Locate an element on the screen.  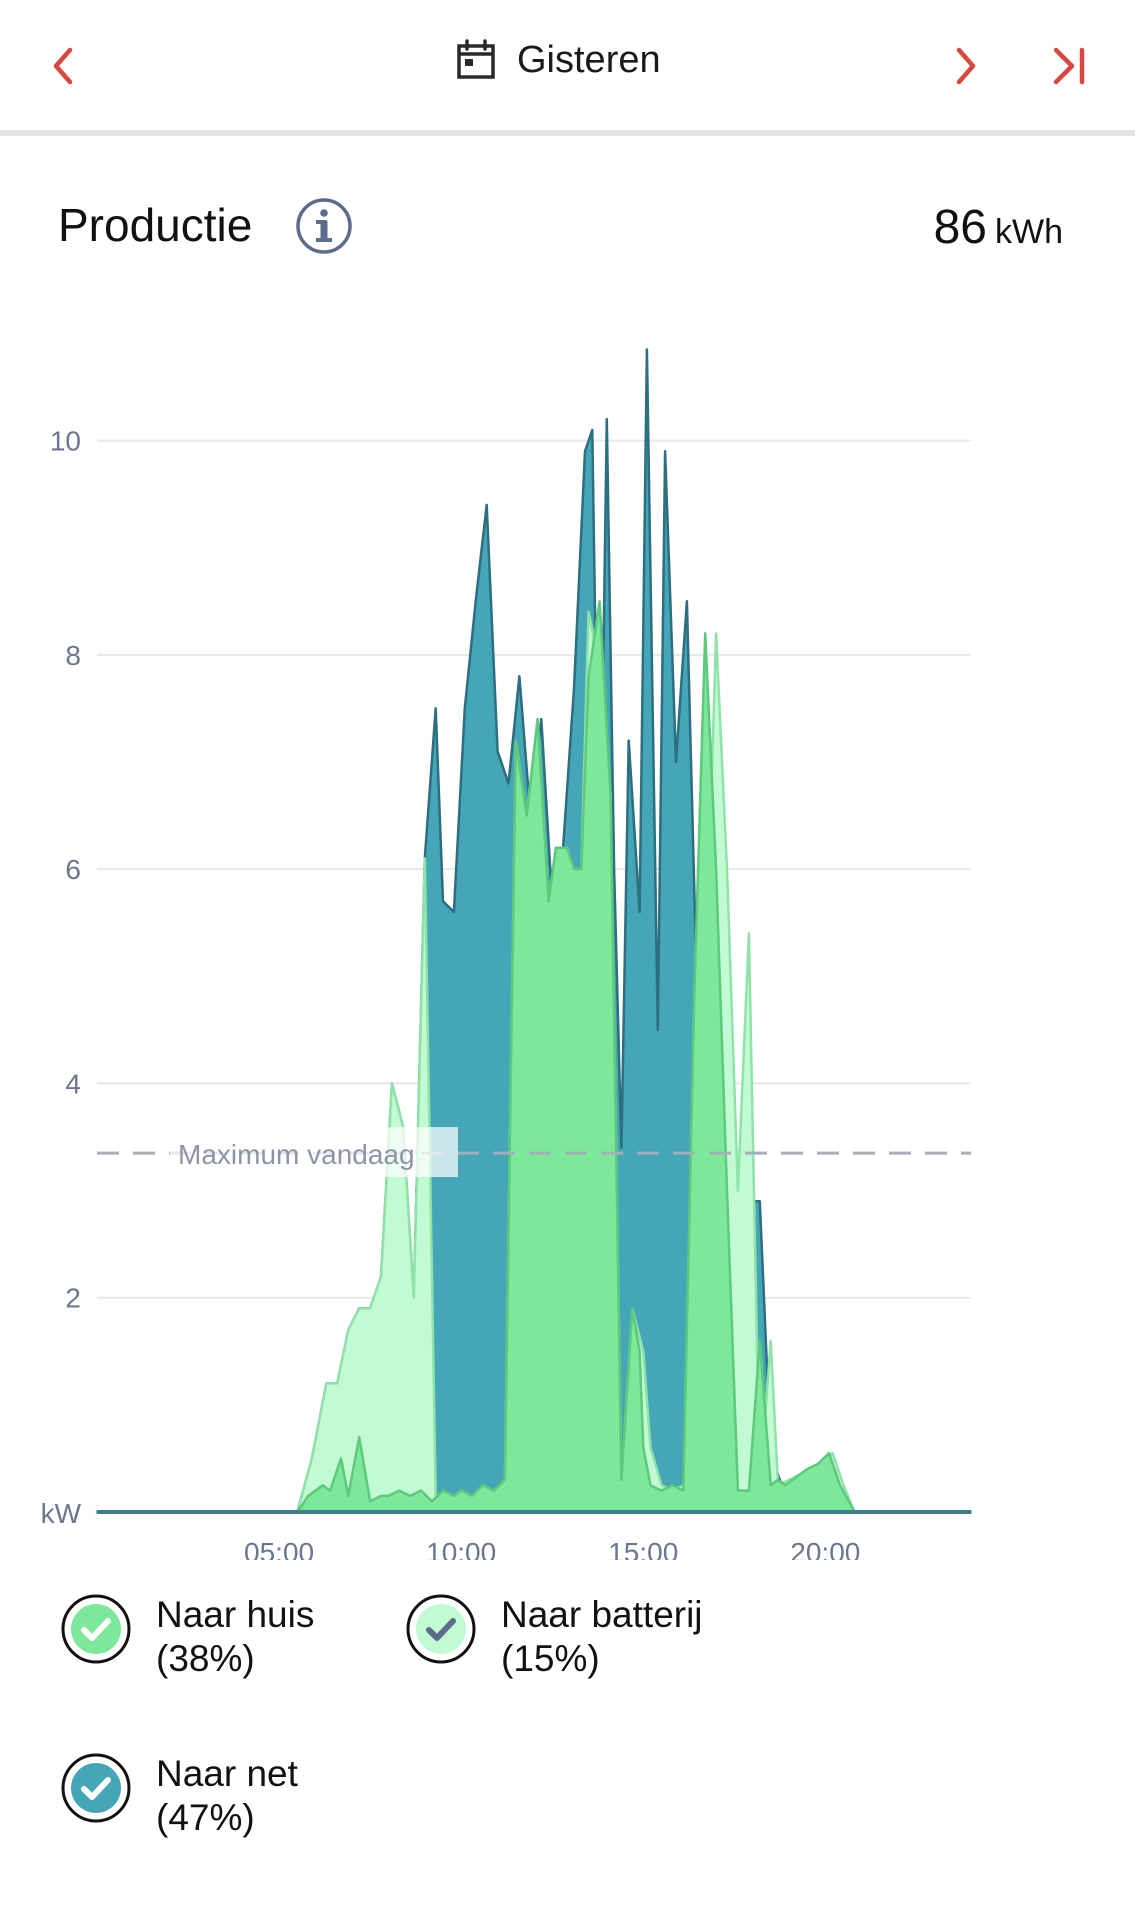
top-bar: Gisteren is located at coordinates (567, 65).